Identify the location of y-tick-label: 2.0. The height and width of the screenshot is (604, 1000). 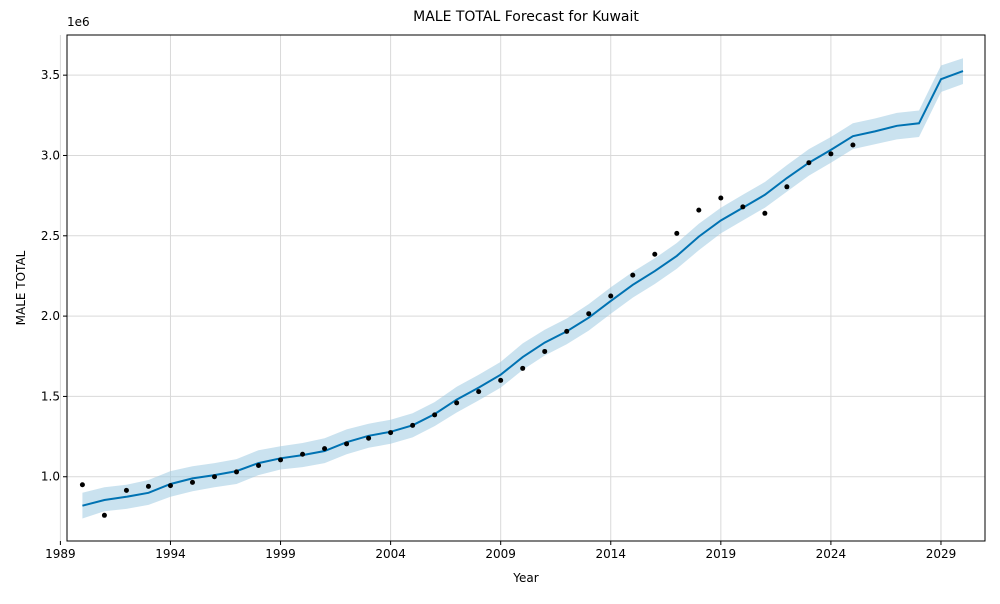
(50, 316).